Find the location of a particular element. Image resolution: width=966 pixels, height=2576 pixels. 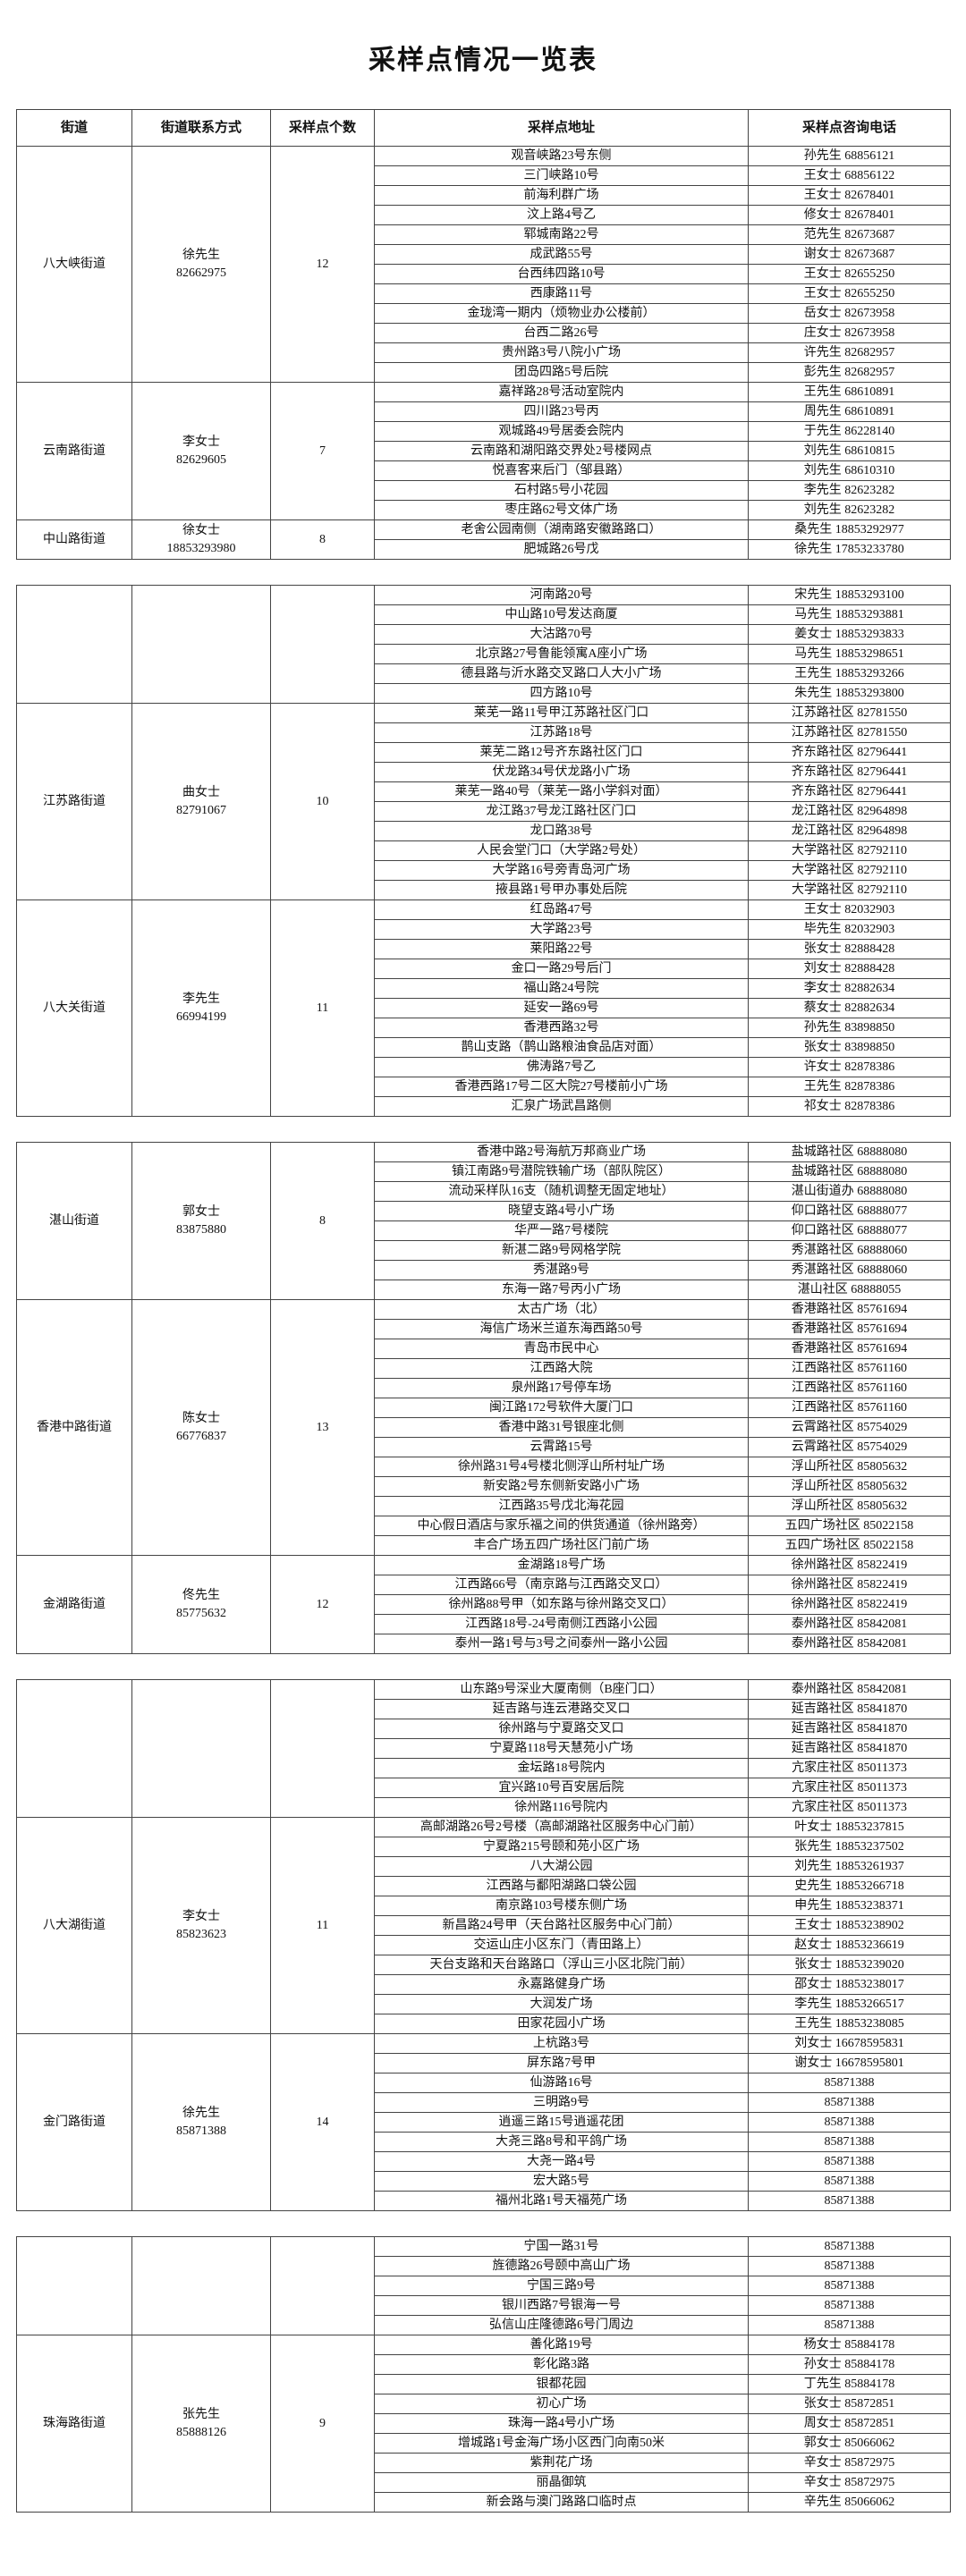

phone-cell: 亢家庄社区 85011373 is located at coordinates (849, 1788).